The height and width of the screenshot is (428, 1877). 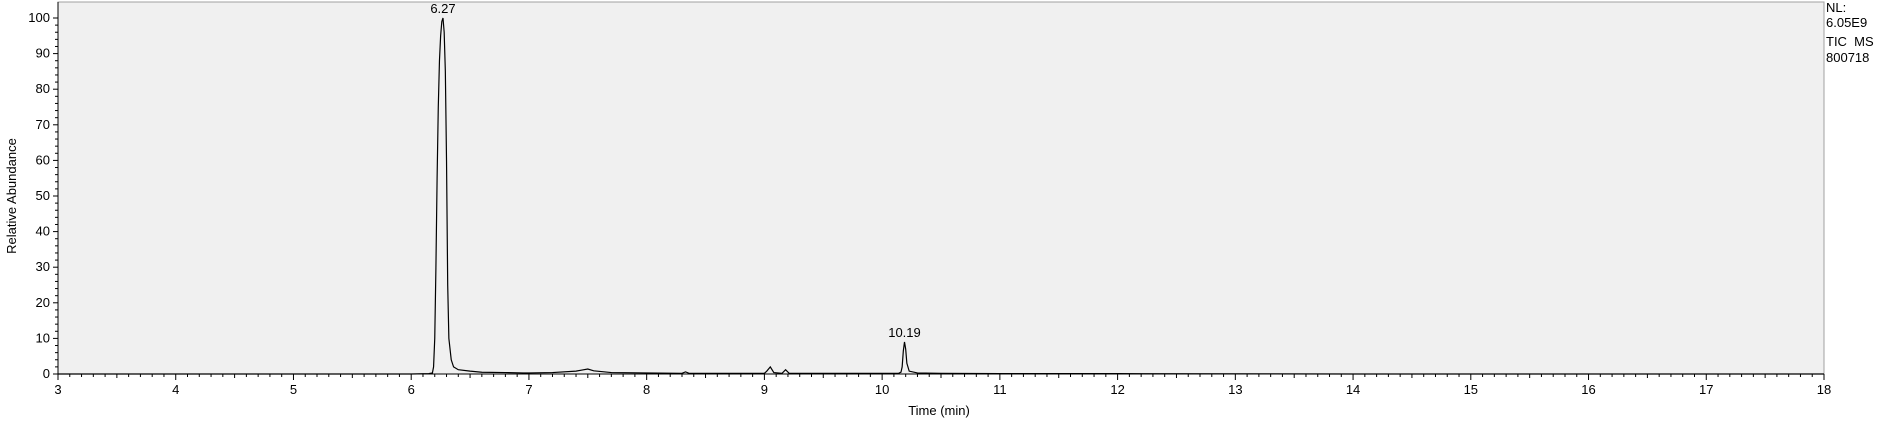 I want to click on x-tick-label: 13, so click(x=1235, y=389).